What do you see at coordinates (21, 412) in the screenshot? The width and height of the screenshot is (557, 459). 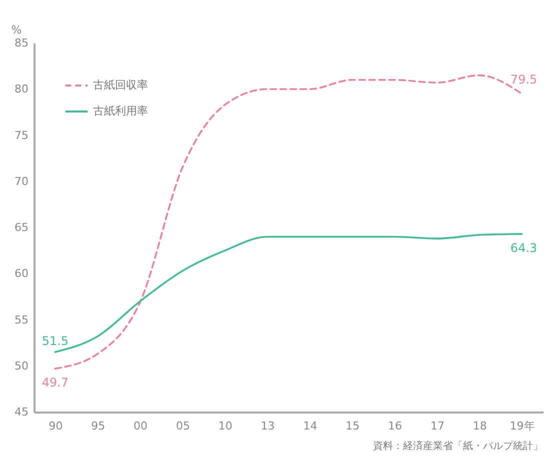 I see `y-tick-label: 45` at bounding box center [21, 412].